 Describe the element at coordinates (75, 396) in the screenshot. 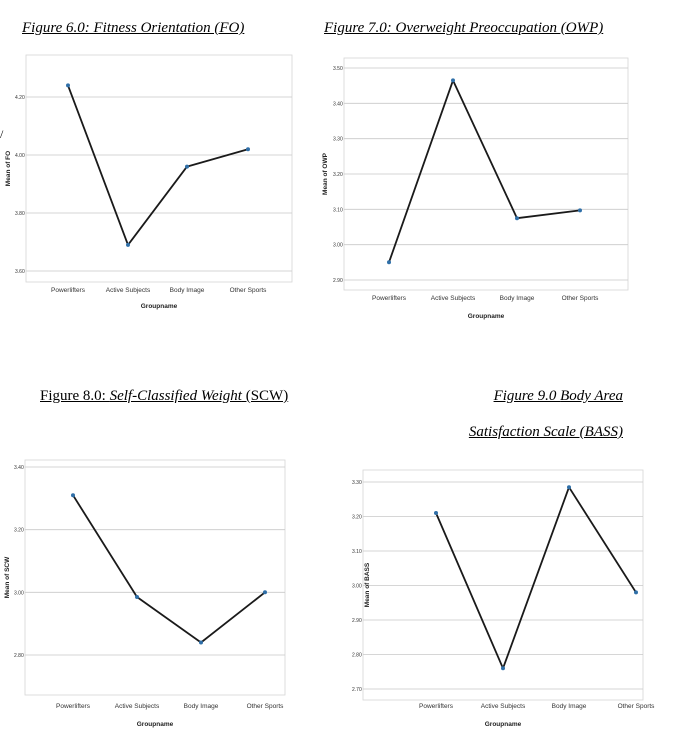

I see `figure-8-label: Figure 8.0:` at that location.